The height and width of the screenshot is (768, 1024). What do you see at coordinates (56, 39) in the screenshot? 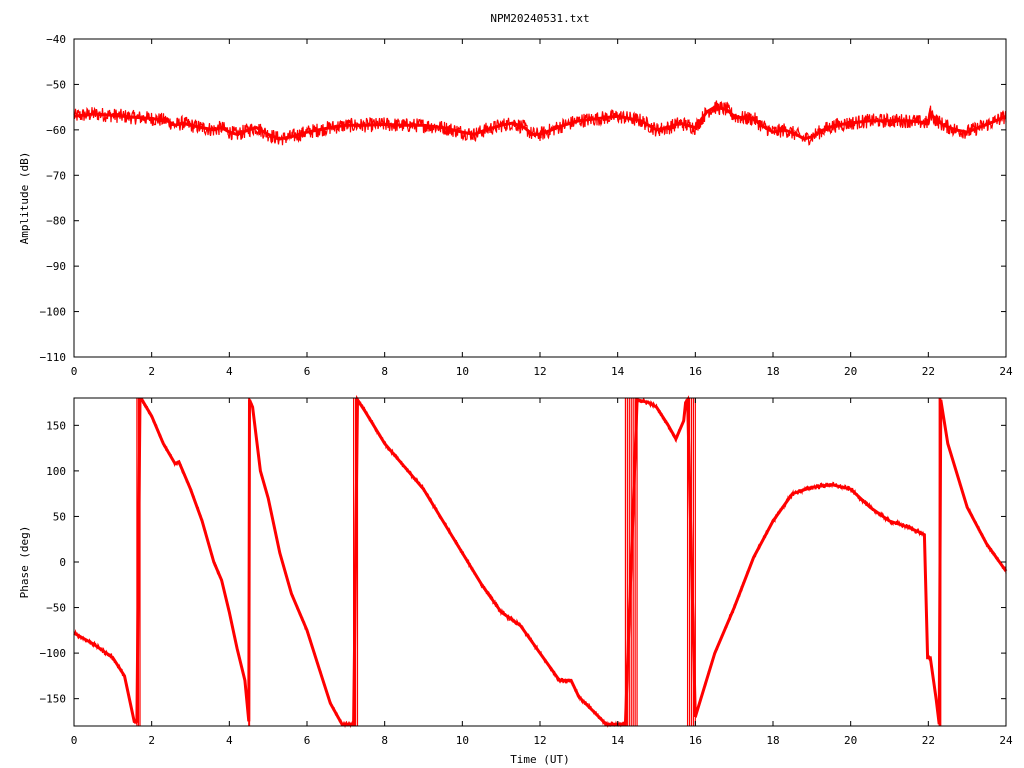
I see `amplitude-ytick-label: −40` at bounding box center [56, 39].